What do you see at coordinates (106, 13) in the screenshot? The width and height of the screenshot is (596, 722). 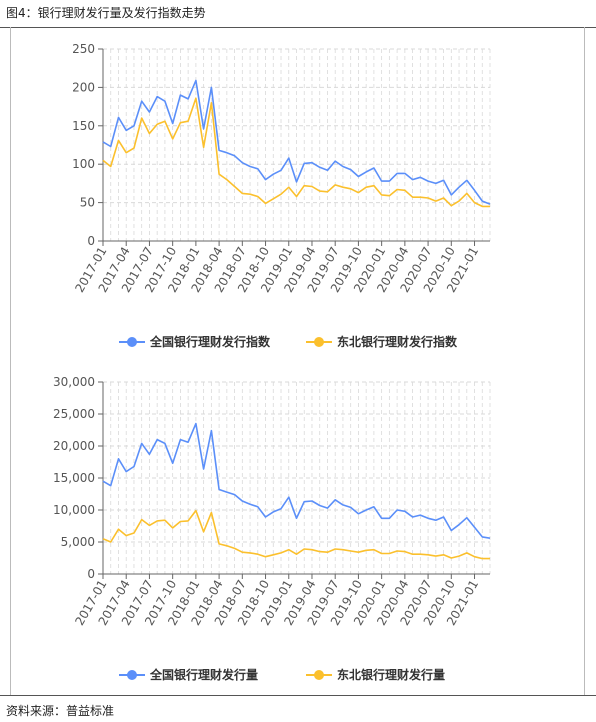 I see `figure-title: 图4：银行理财发行量及发行指数走势` at bounding box center [106, 13].